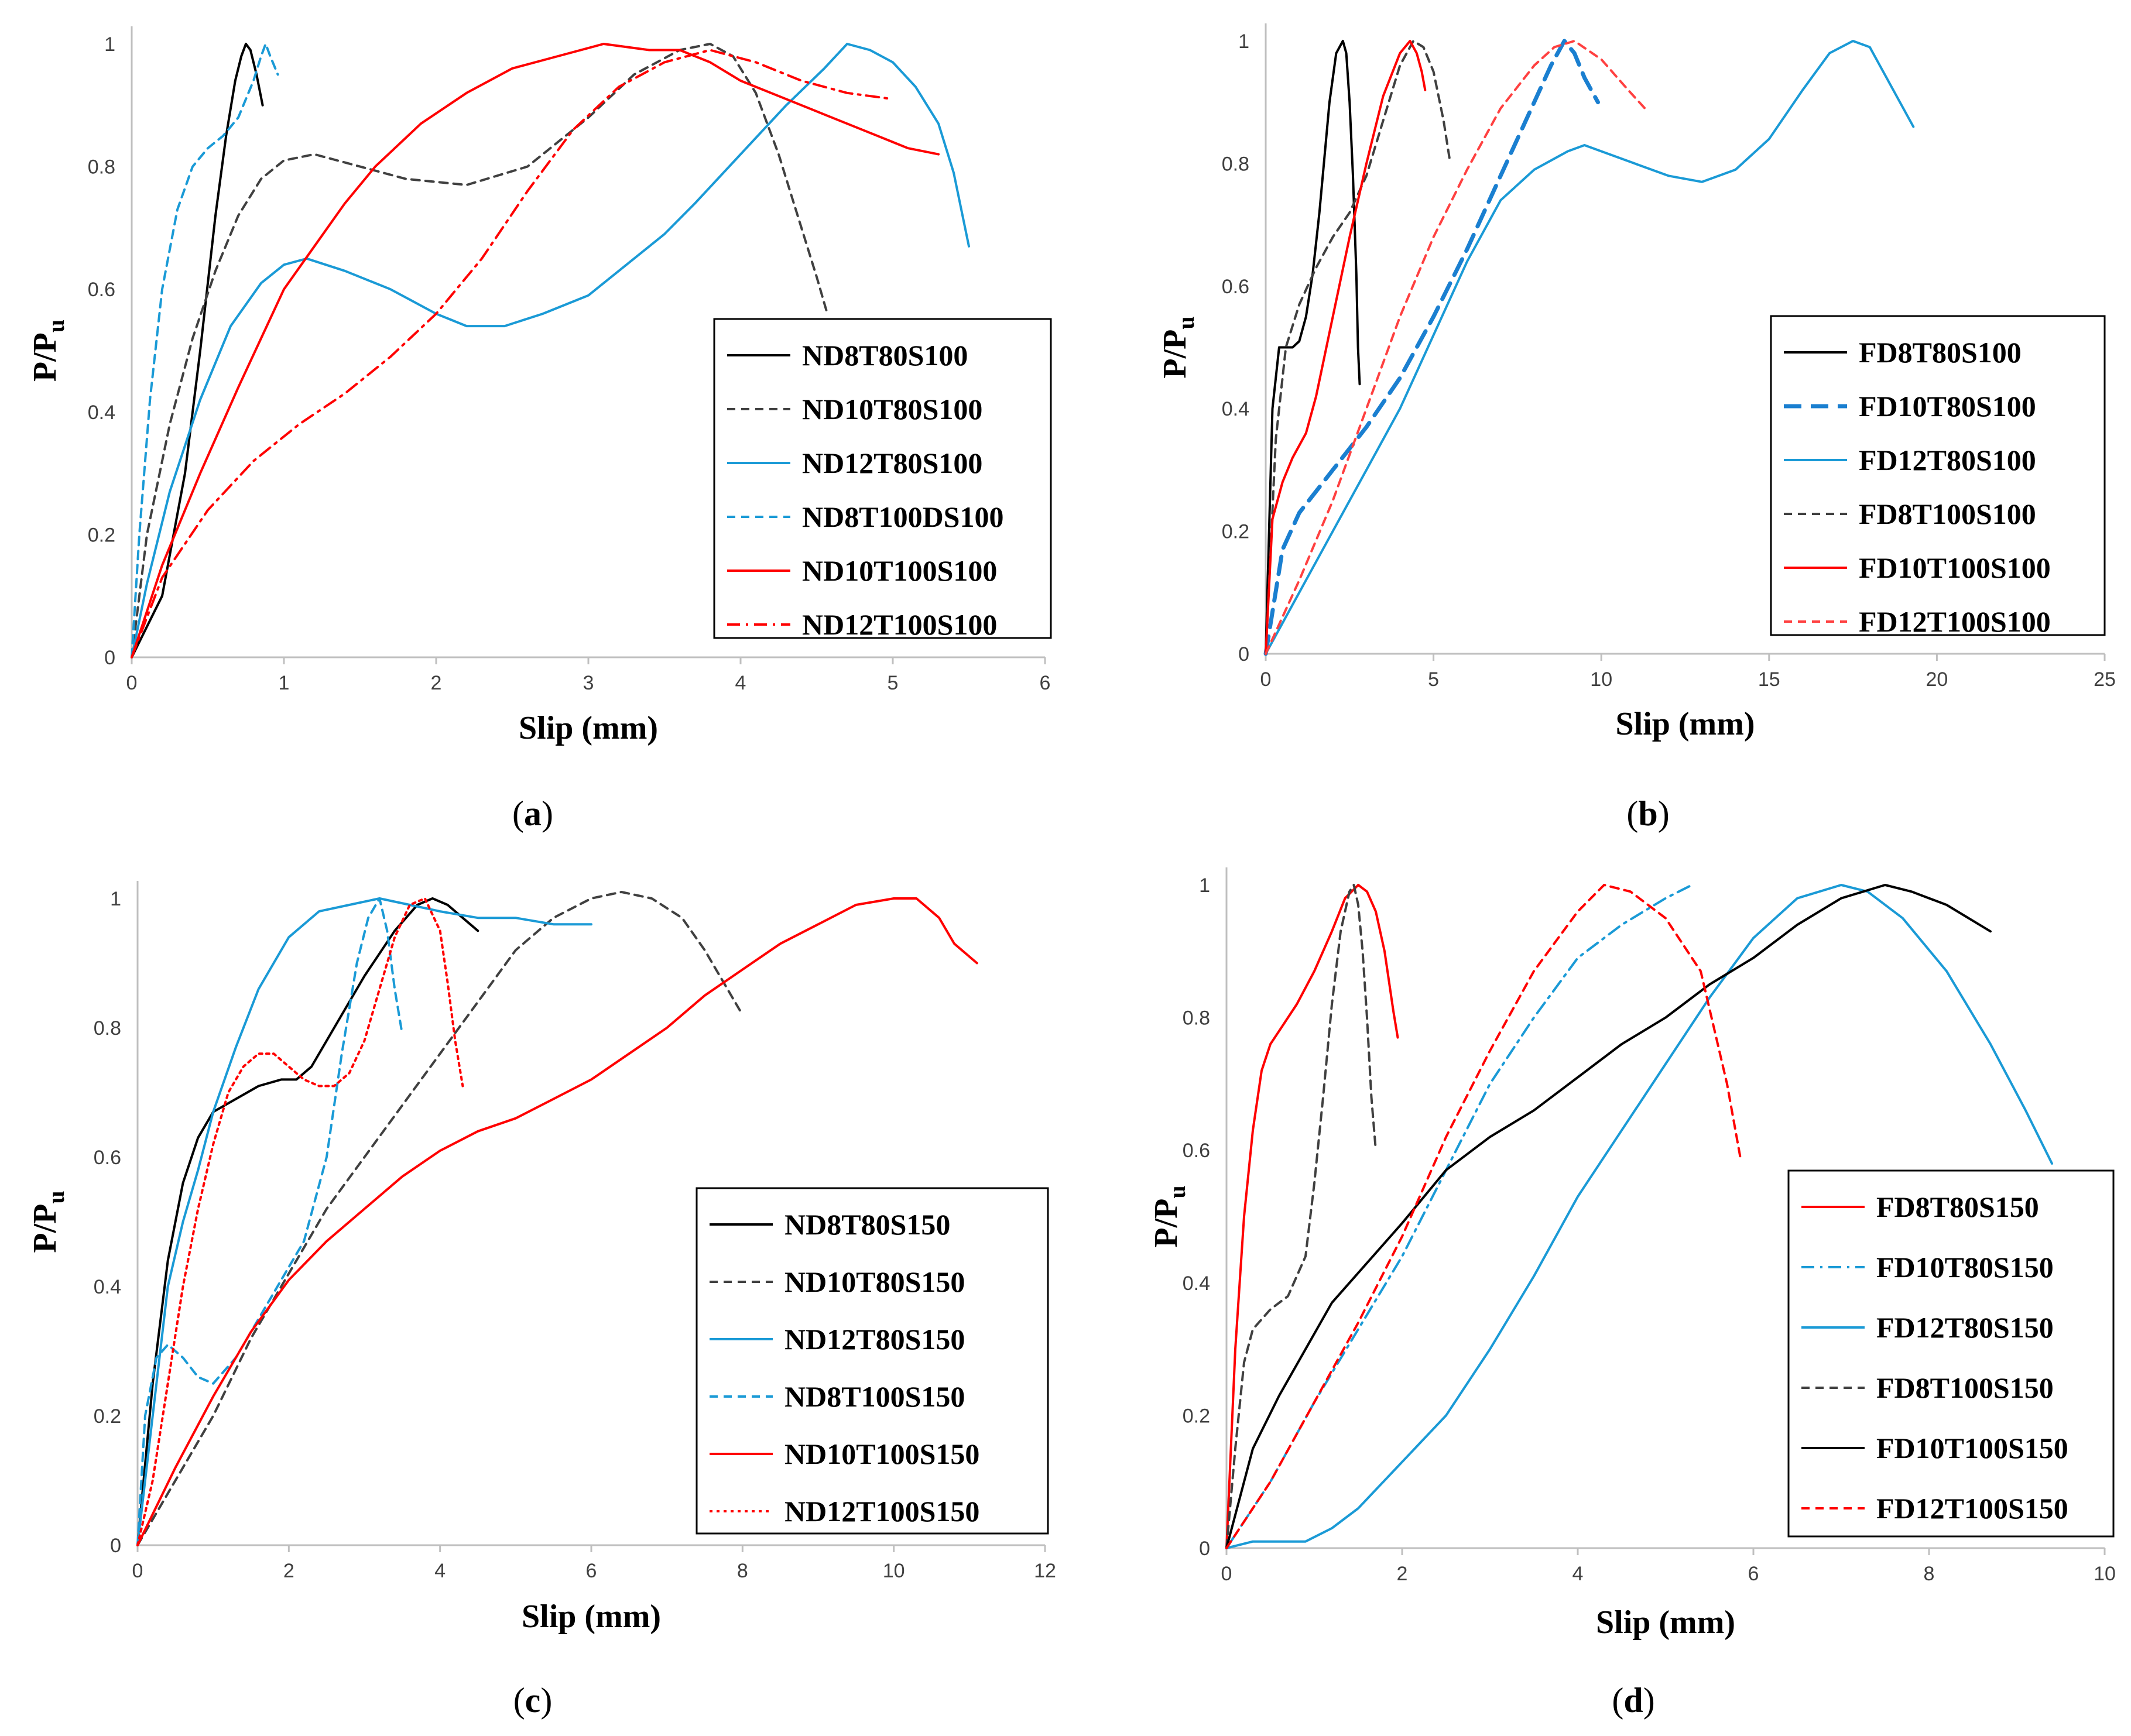 The width and height of the screenshot is (2131, 1736). What do you see at coordinates (1955, 622) in the screenshot?
I see `legend-label: FD12T100S100` at bounding box center [1955, 622].